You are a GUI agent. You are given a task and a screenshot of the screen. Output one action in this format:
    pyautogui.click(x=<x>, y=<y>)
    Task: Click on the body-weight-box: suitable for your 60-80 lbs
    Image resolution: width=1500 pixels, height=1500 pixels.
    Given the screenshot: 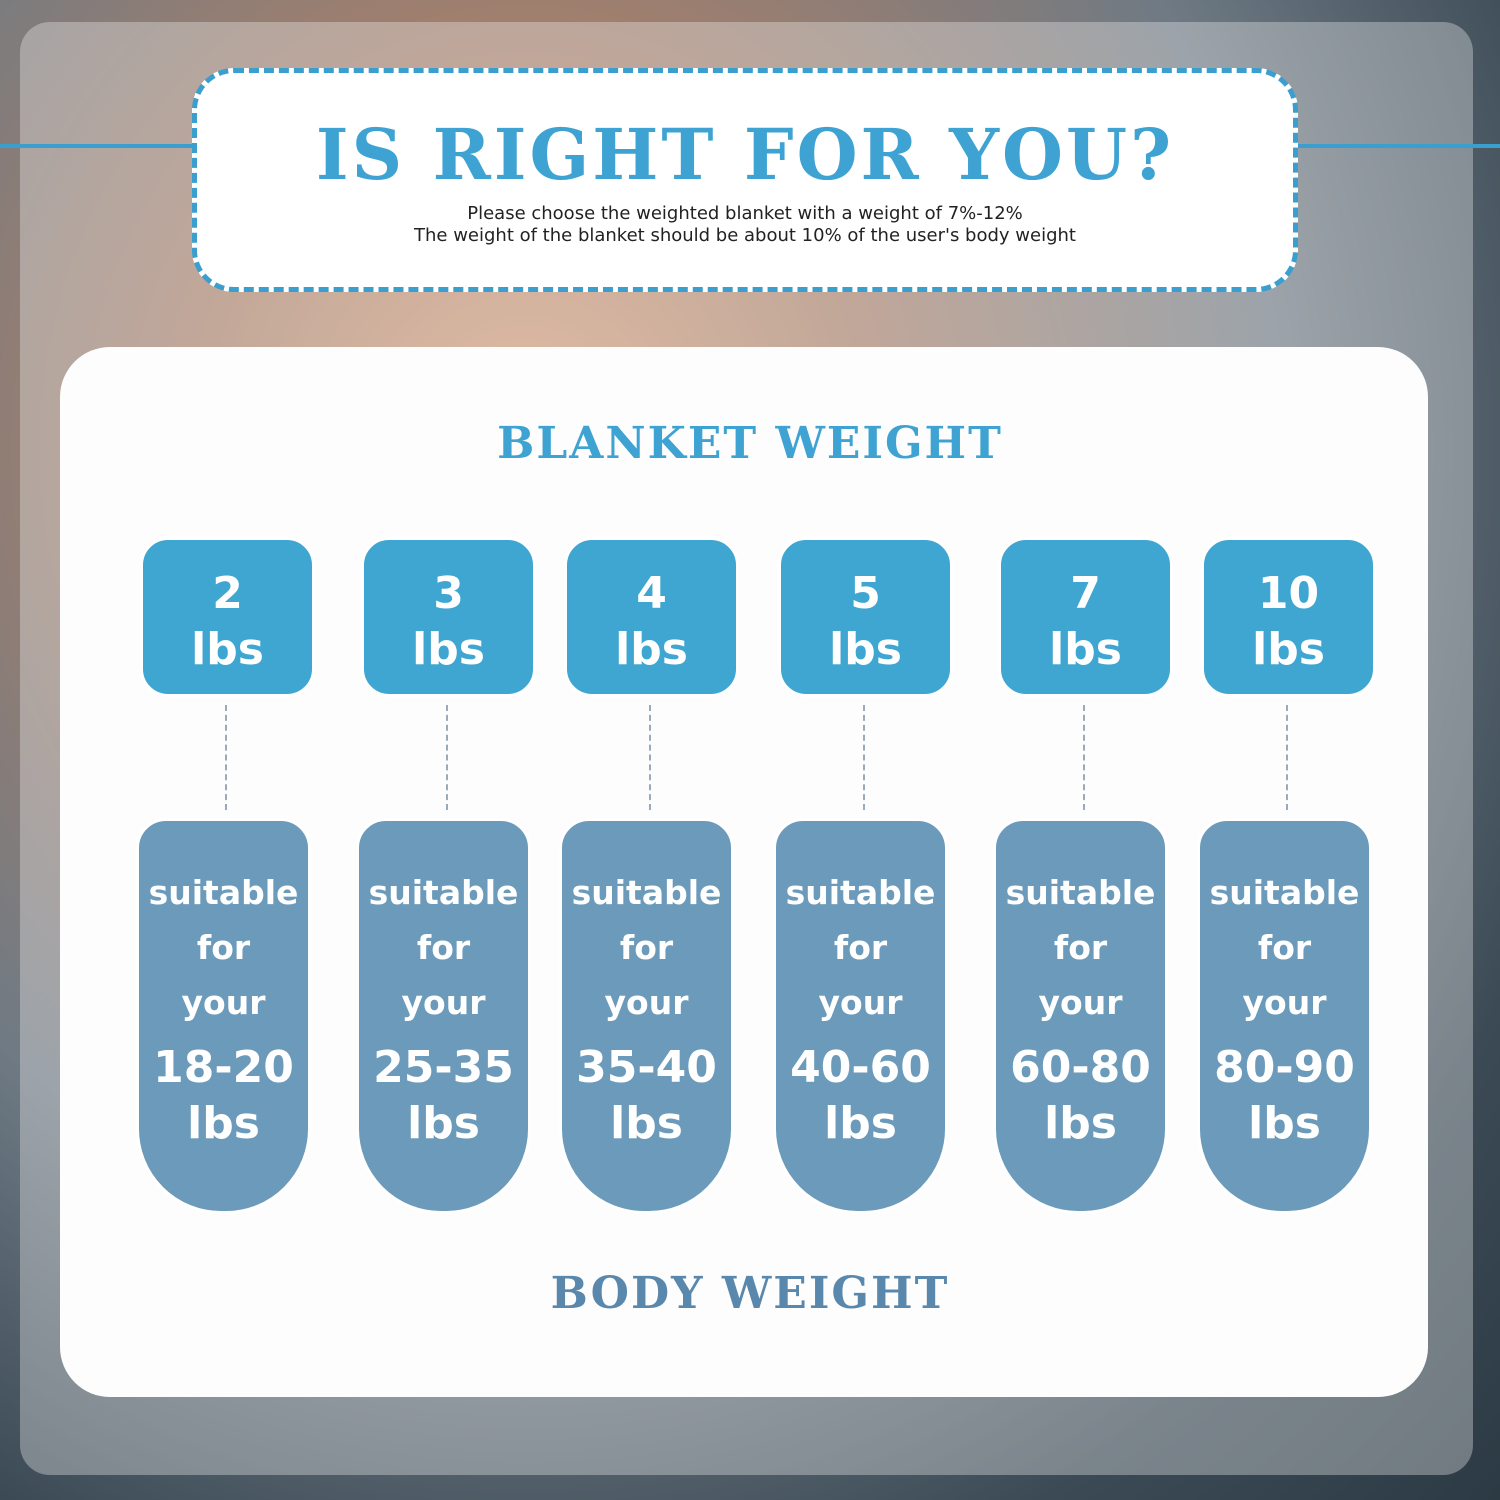 What is the action you would take?
    pyautogui.click(x=1080, y=1016)
    